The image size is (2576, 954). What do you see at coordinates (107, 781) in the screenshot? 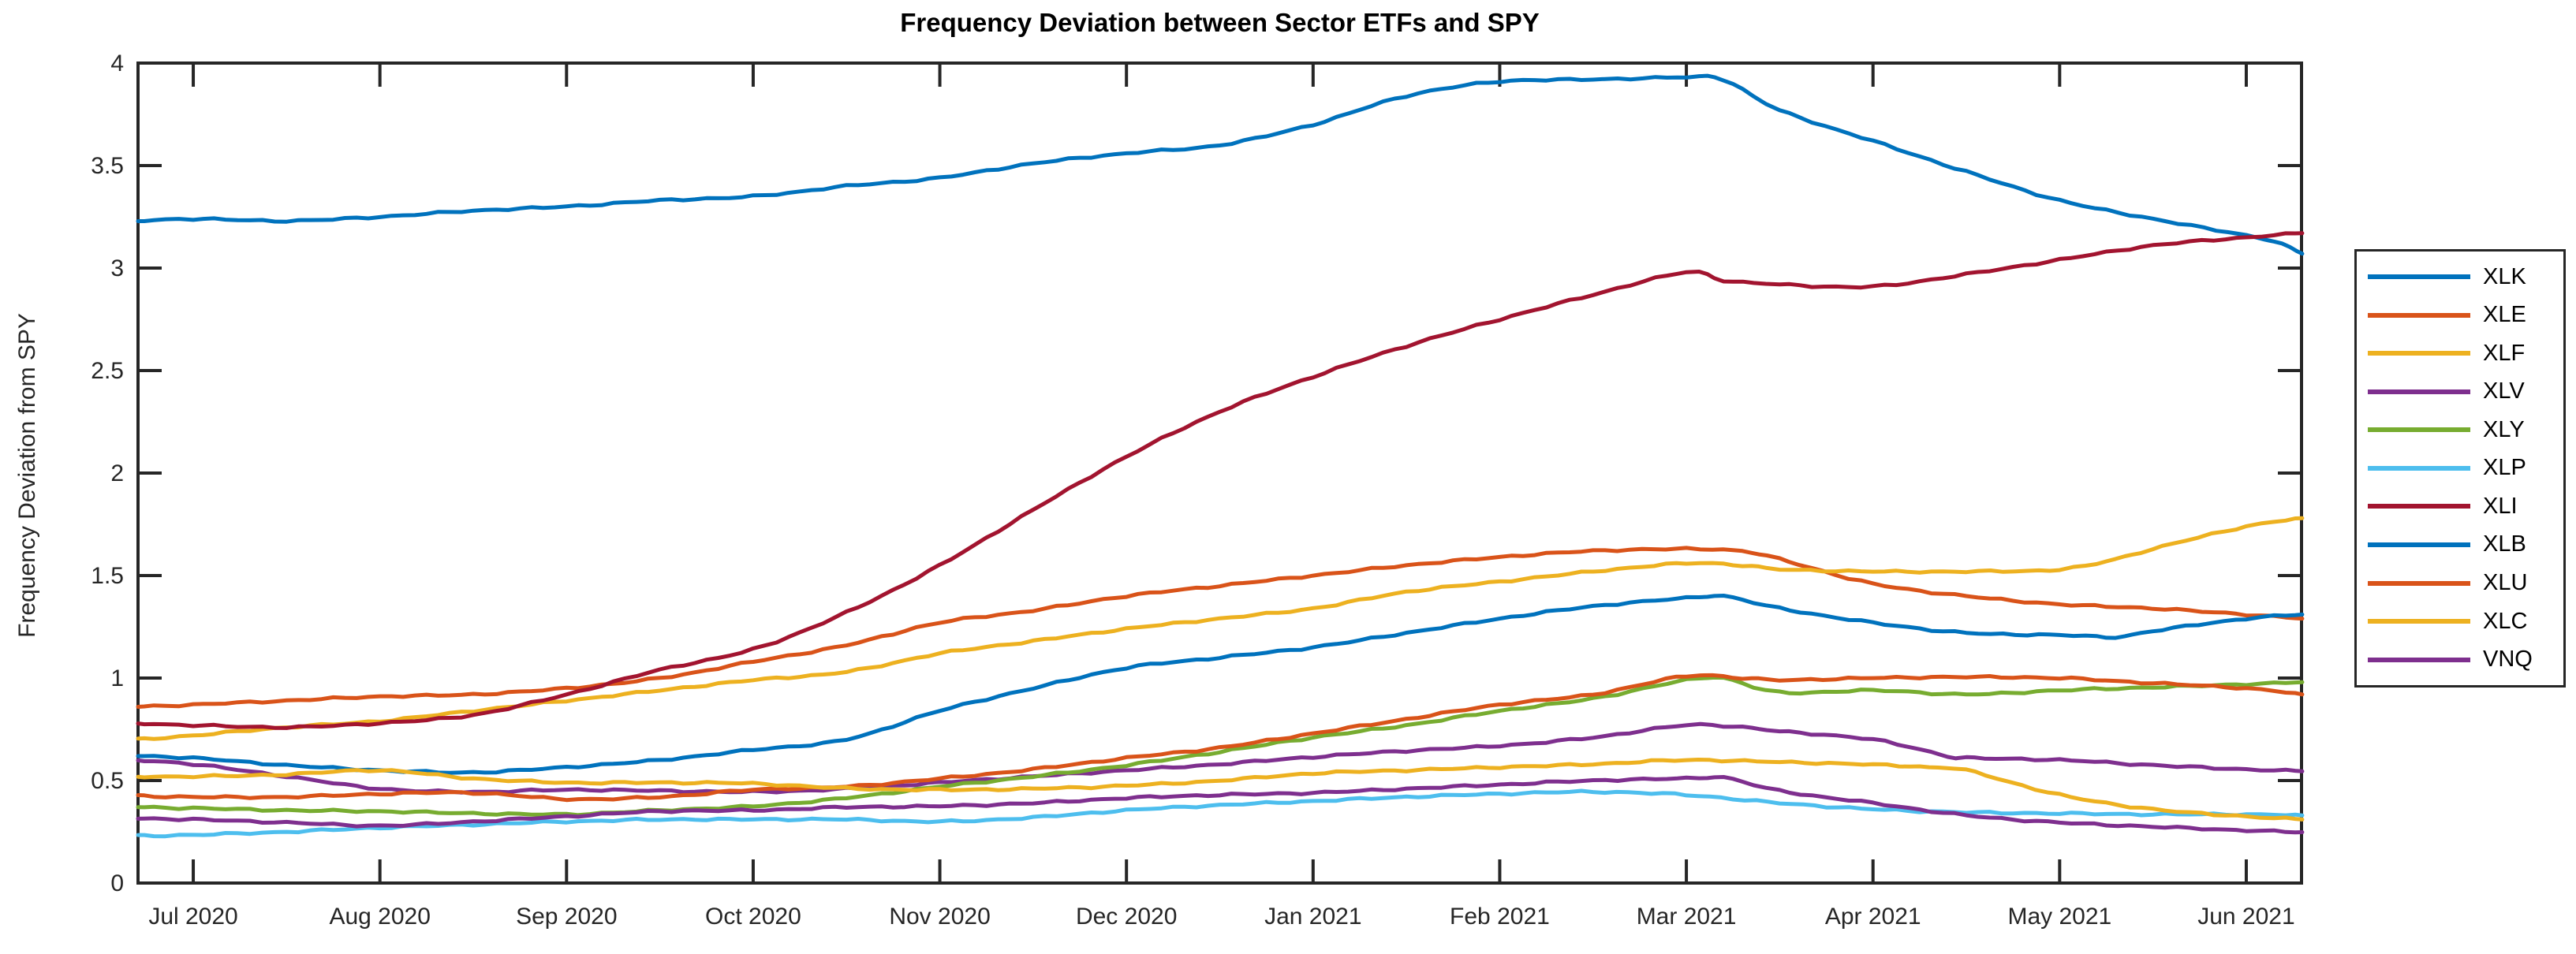
I see `y-tick-label: 0.5` at bounding box center [107, 781].